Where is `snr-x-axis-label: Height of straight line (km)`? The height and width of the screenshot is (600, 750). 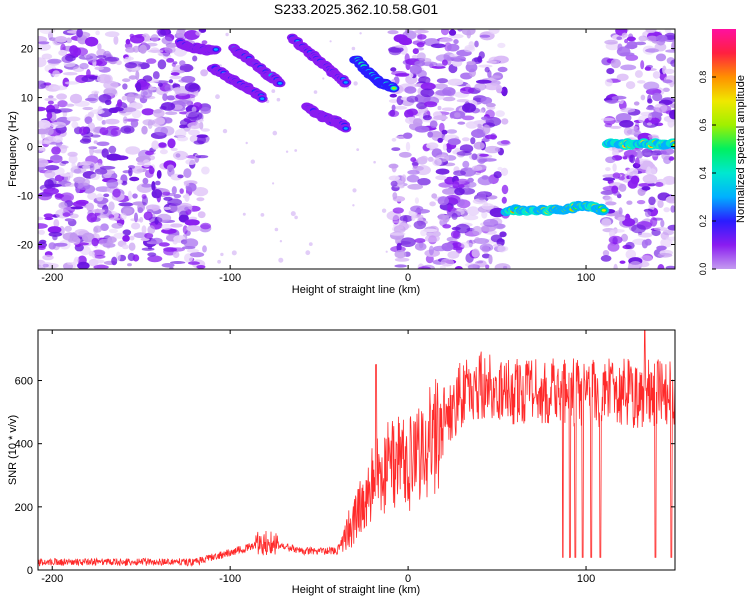
snr-x-axis-label: Height of straight line (km) is located at coordinates (356, 590).